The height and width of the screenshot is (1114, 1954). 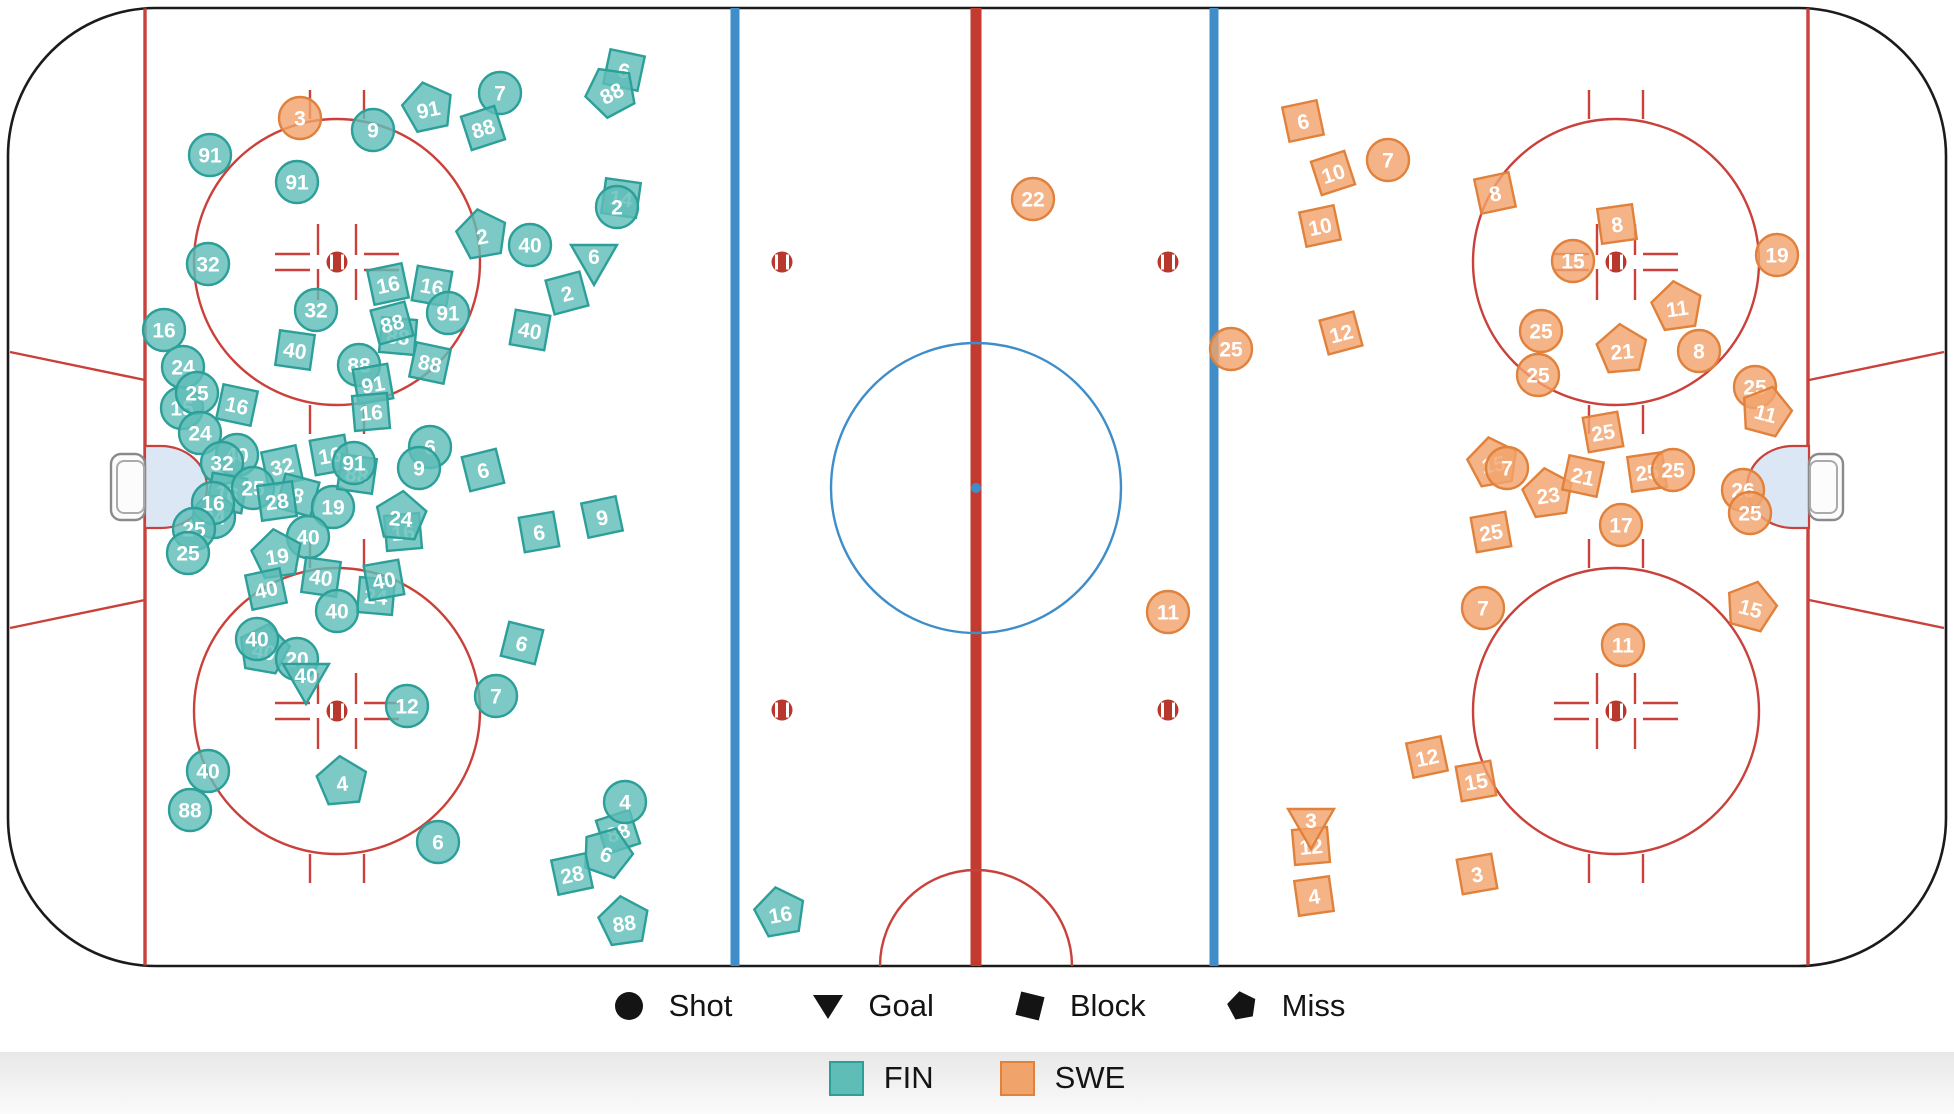 I want to click on legend-item-swe: SWE, so click(x=1062, y=1078).